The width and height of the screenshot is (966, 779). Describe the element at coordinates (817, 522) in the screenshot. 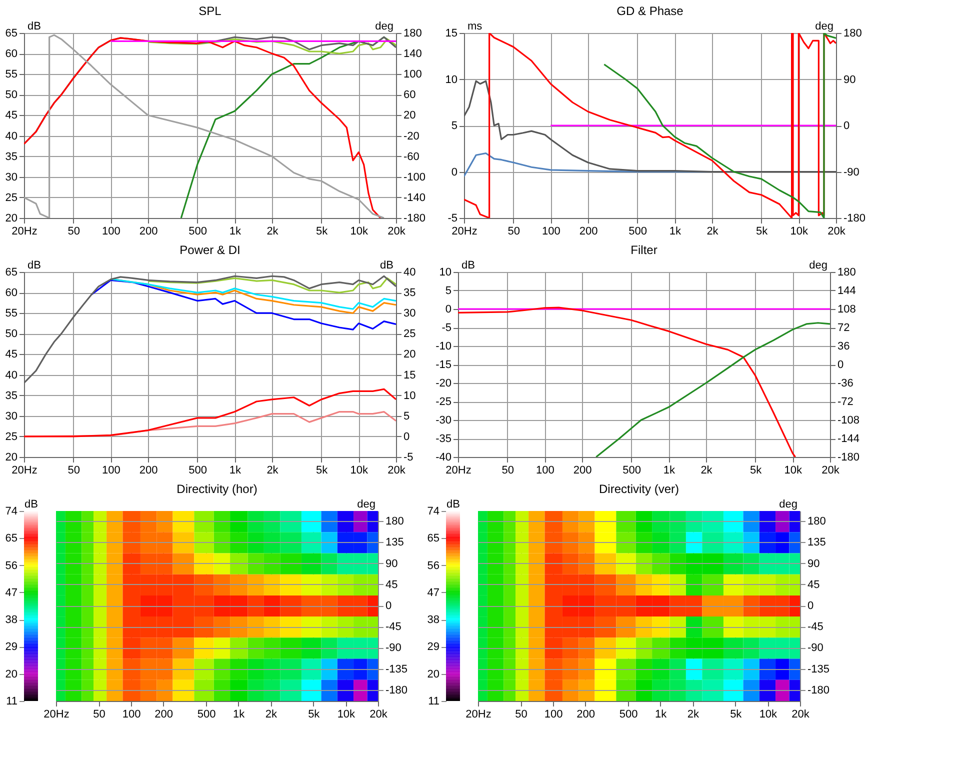

I see `y-tick-label: 180` at that location.